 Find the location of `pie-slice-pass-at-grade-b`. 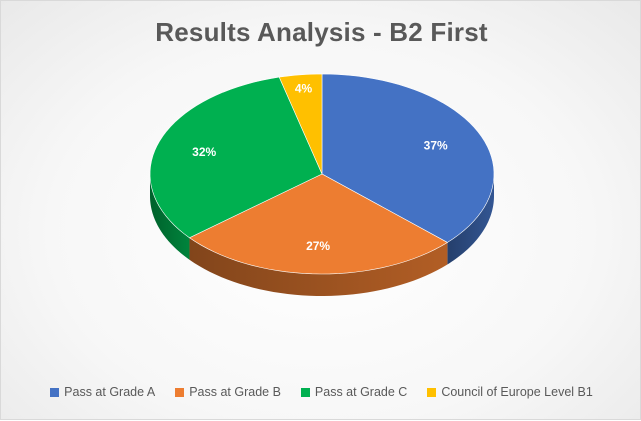

pie-slice-pass-at-grade-b is located at coordinates (318, 224).